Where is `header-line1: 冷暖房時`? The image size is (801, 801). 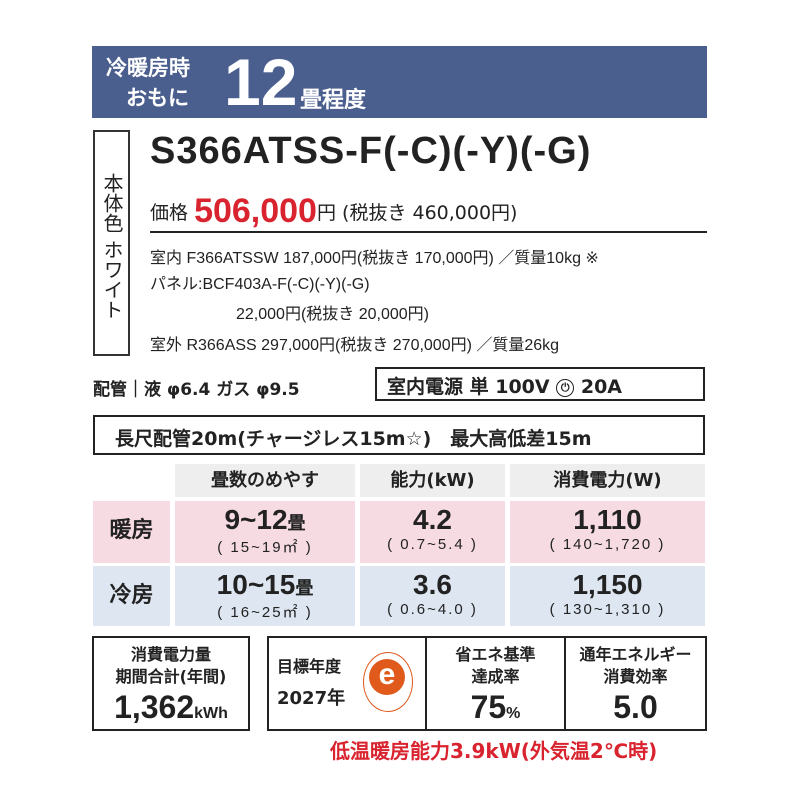
header-line1: 冷暖房時 is located at coordinates (148, 68).